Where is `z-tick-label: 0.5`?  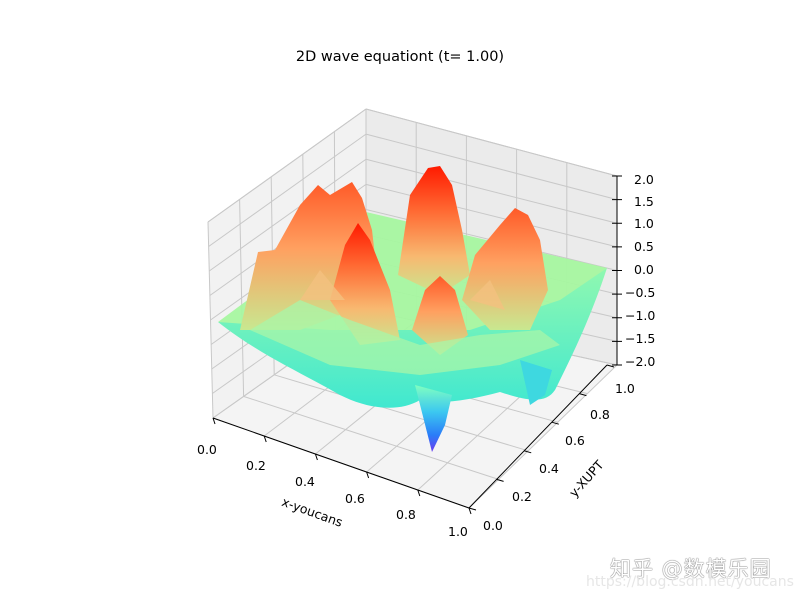
z-tick-label: 0.5 is located at coordinates (644, 246).